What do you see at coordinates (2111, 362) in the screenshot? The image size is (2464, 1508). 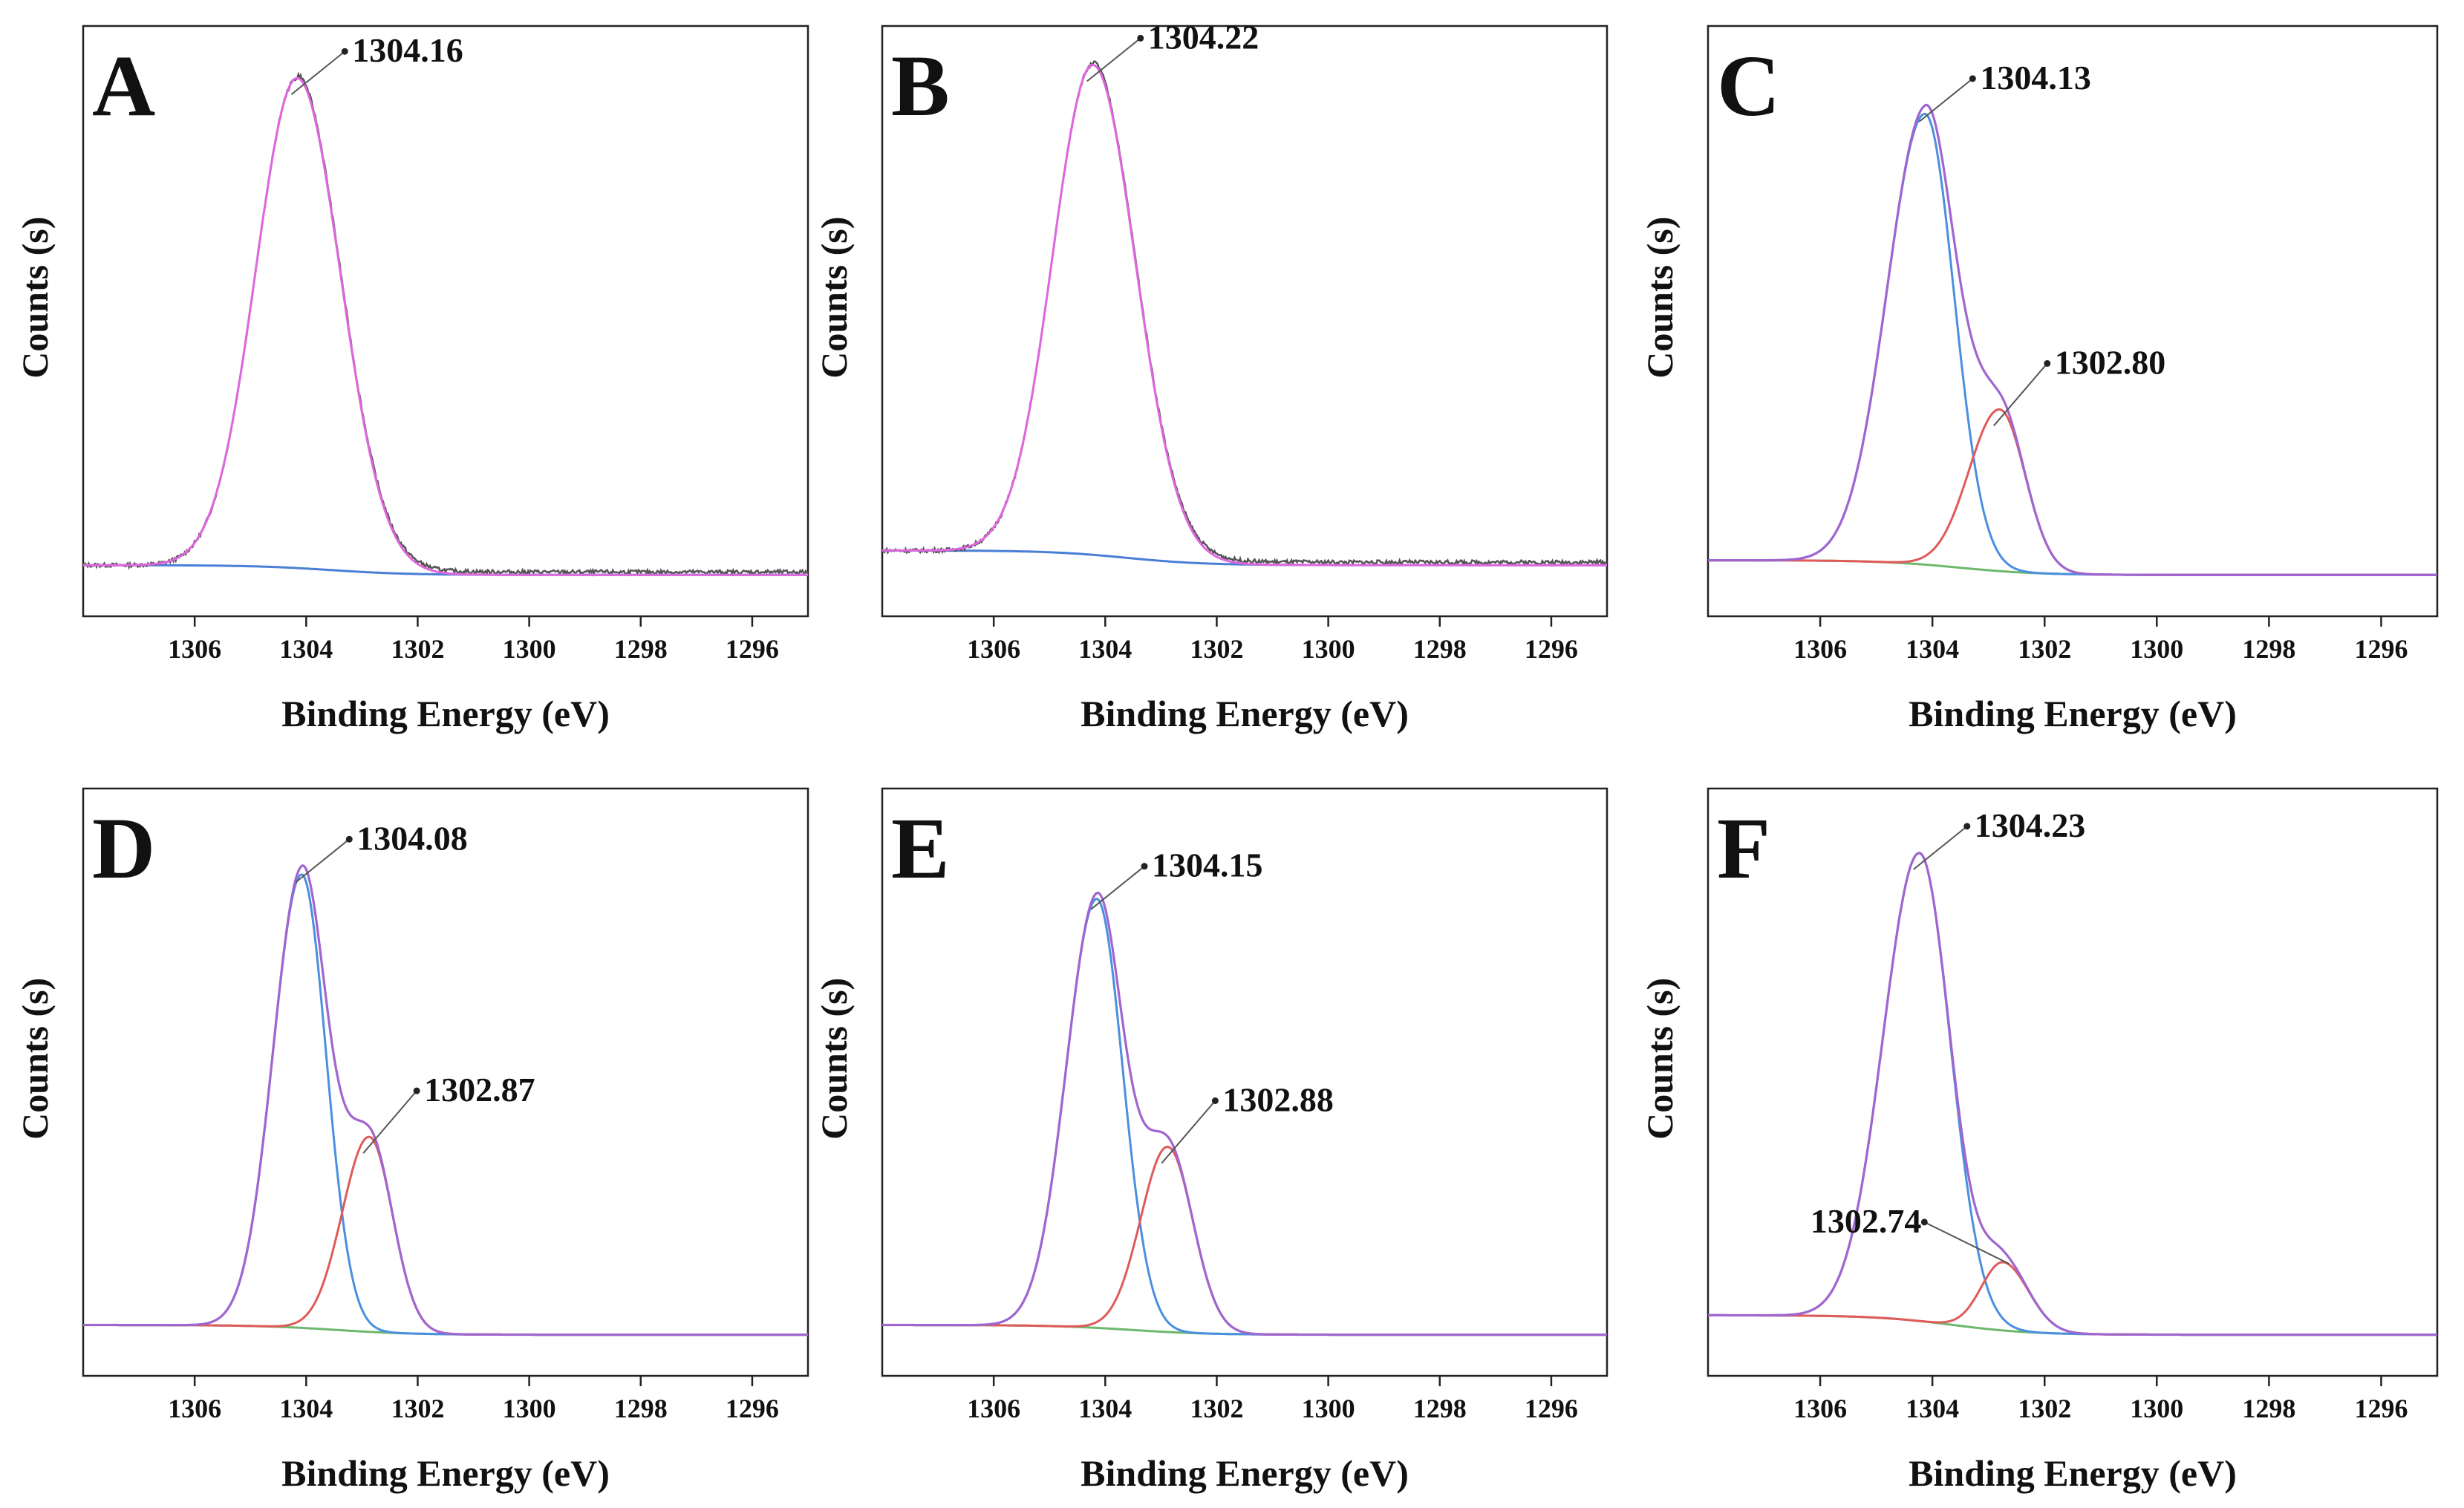 I see `peak-annotation: 1302.80` at bounding box center [2111, 362].